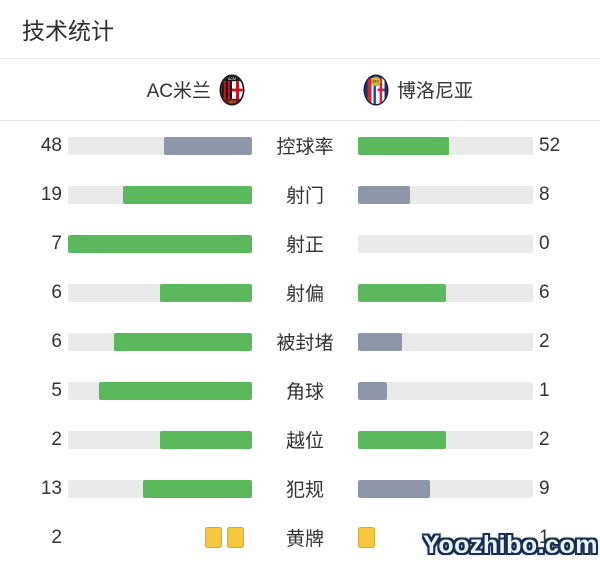 Image resolution: width=600 pixels, height=563 pixels. I want to click on home-value: 19, so click(51, 194).